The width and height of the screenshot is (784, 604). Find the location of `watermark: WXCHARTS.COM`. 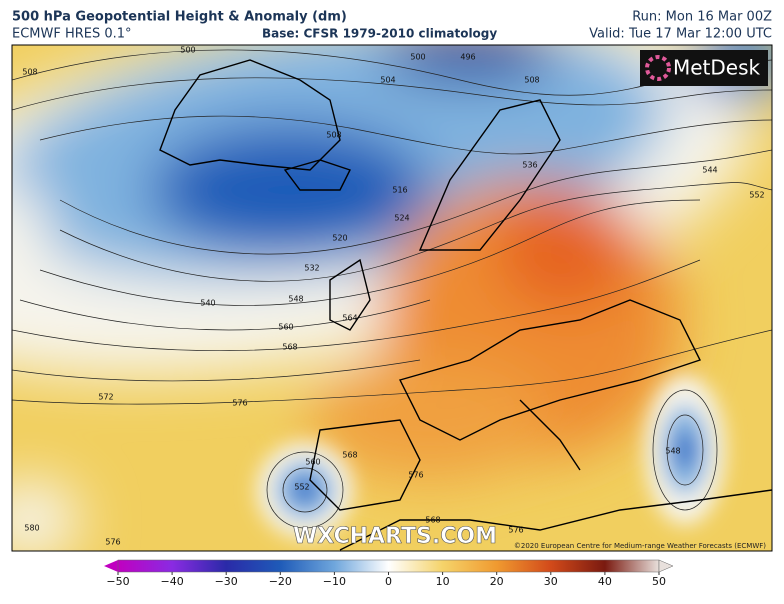

watermark: WXCHARTS.COM is located at coordinates (395, 536).